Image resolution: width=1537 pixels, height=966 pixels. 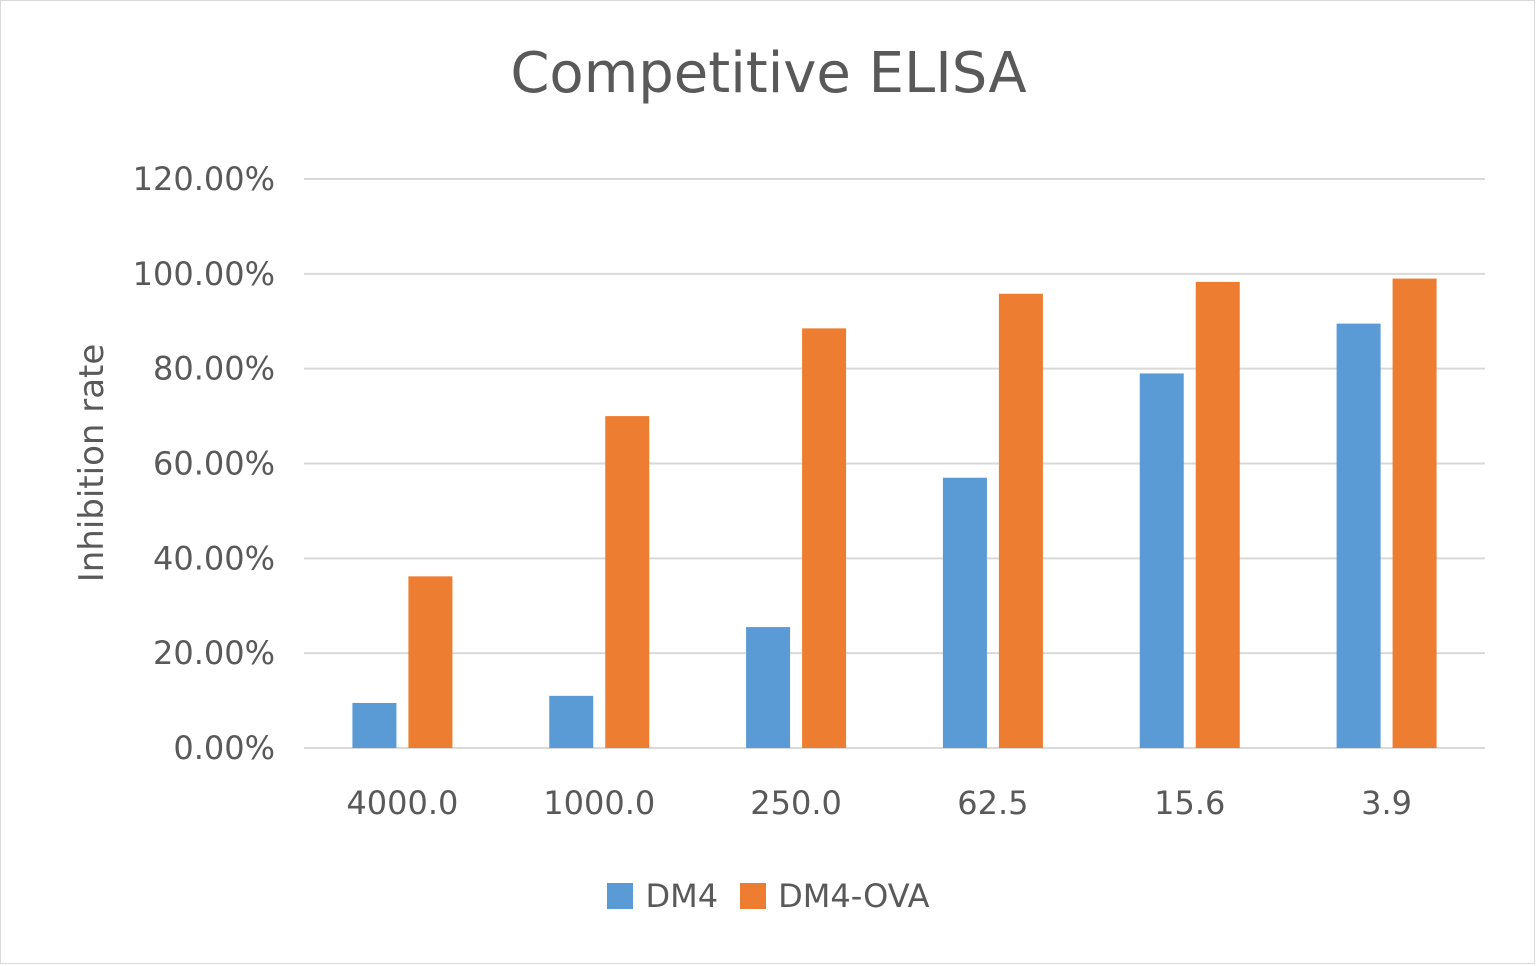 What do you see at coordinates (992, 803) in the screenshot?
I see `x-tick-label: 62.5` at bounding box center [992, 803].